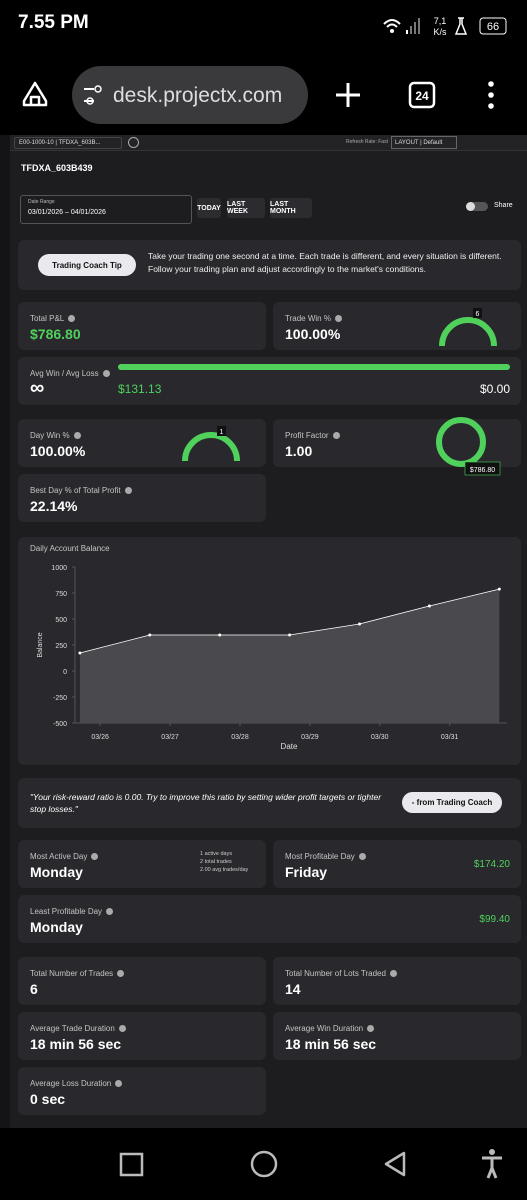  I want to click on tab-count: 24, so click(422, 96).